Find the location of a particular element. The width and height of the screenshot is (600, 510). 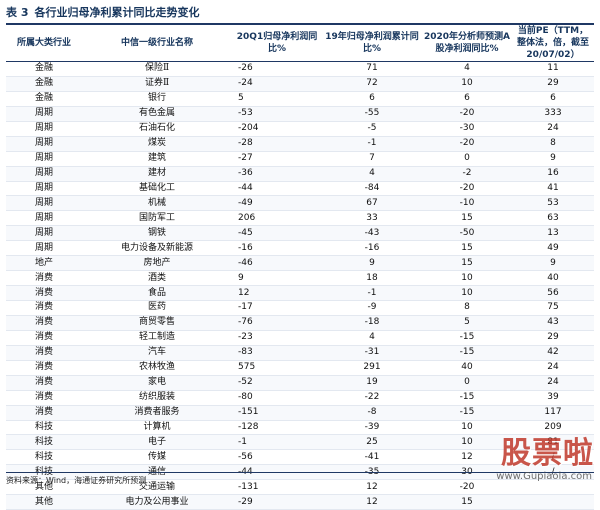

cell-q1-profit-yoy: -23 is located at coordinates (277, 338).